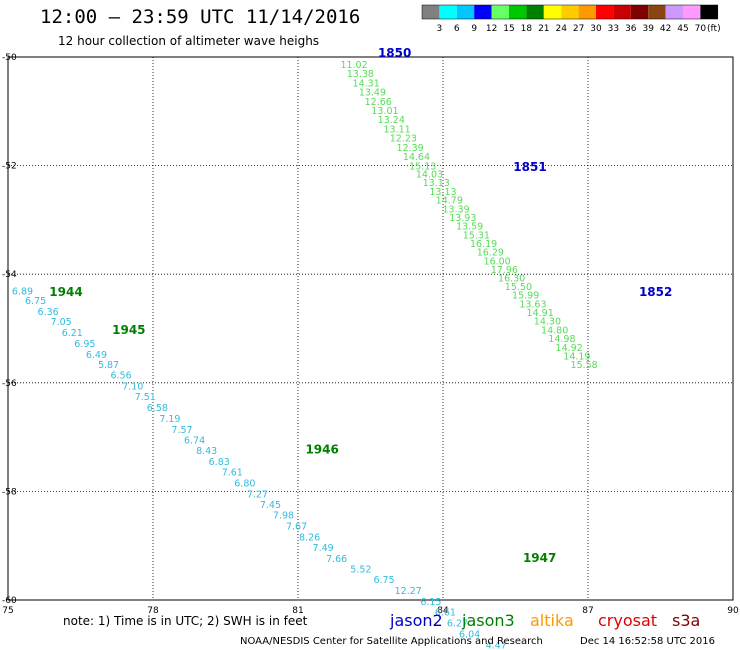  What do you see at coordinates (554, 330) in the screenshot?
I see `swh-value-label: 14.80` at bounding box center [554, 330].